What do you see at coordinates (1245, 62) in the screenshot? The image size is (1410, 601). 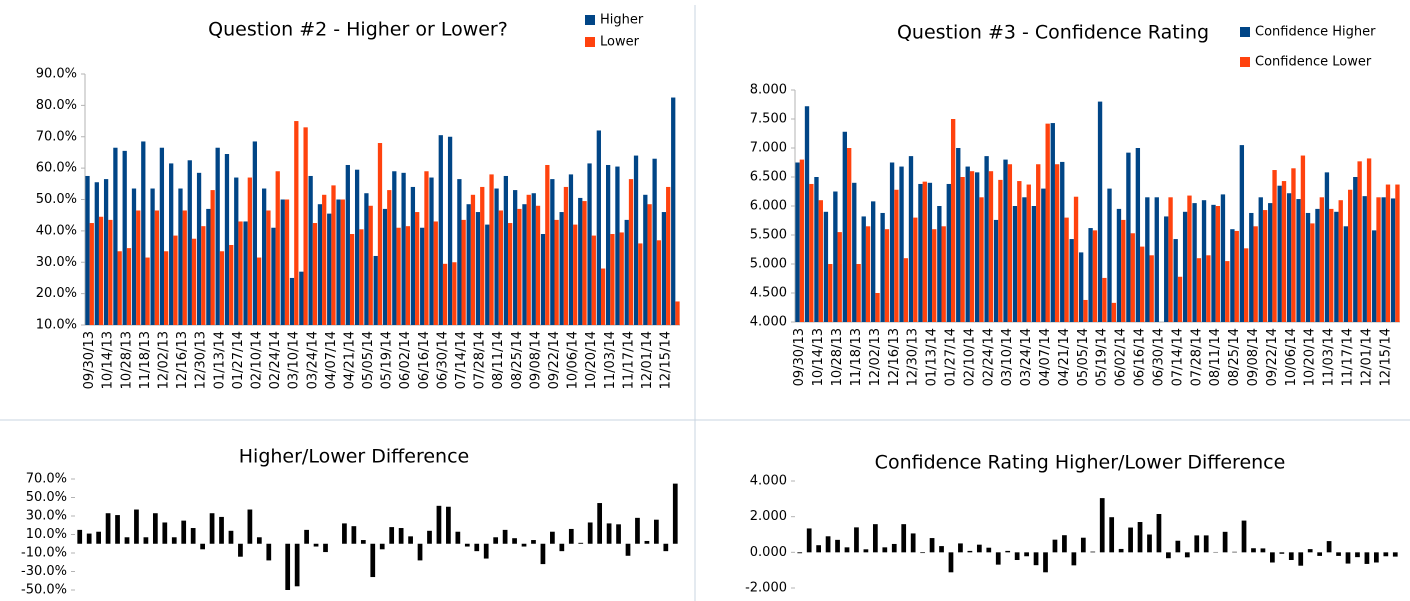 I see `legend-swatch` at bounding box center [1245, 62].